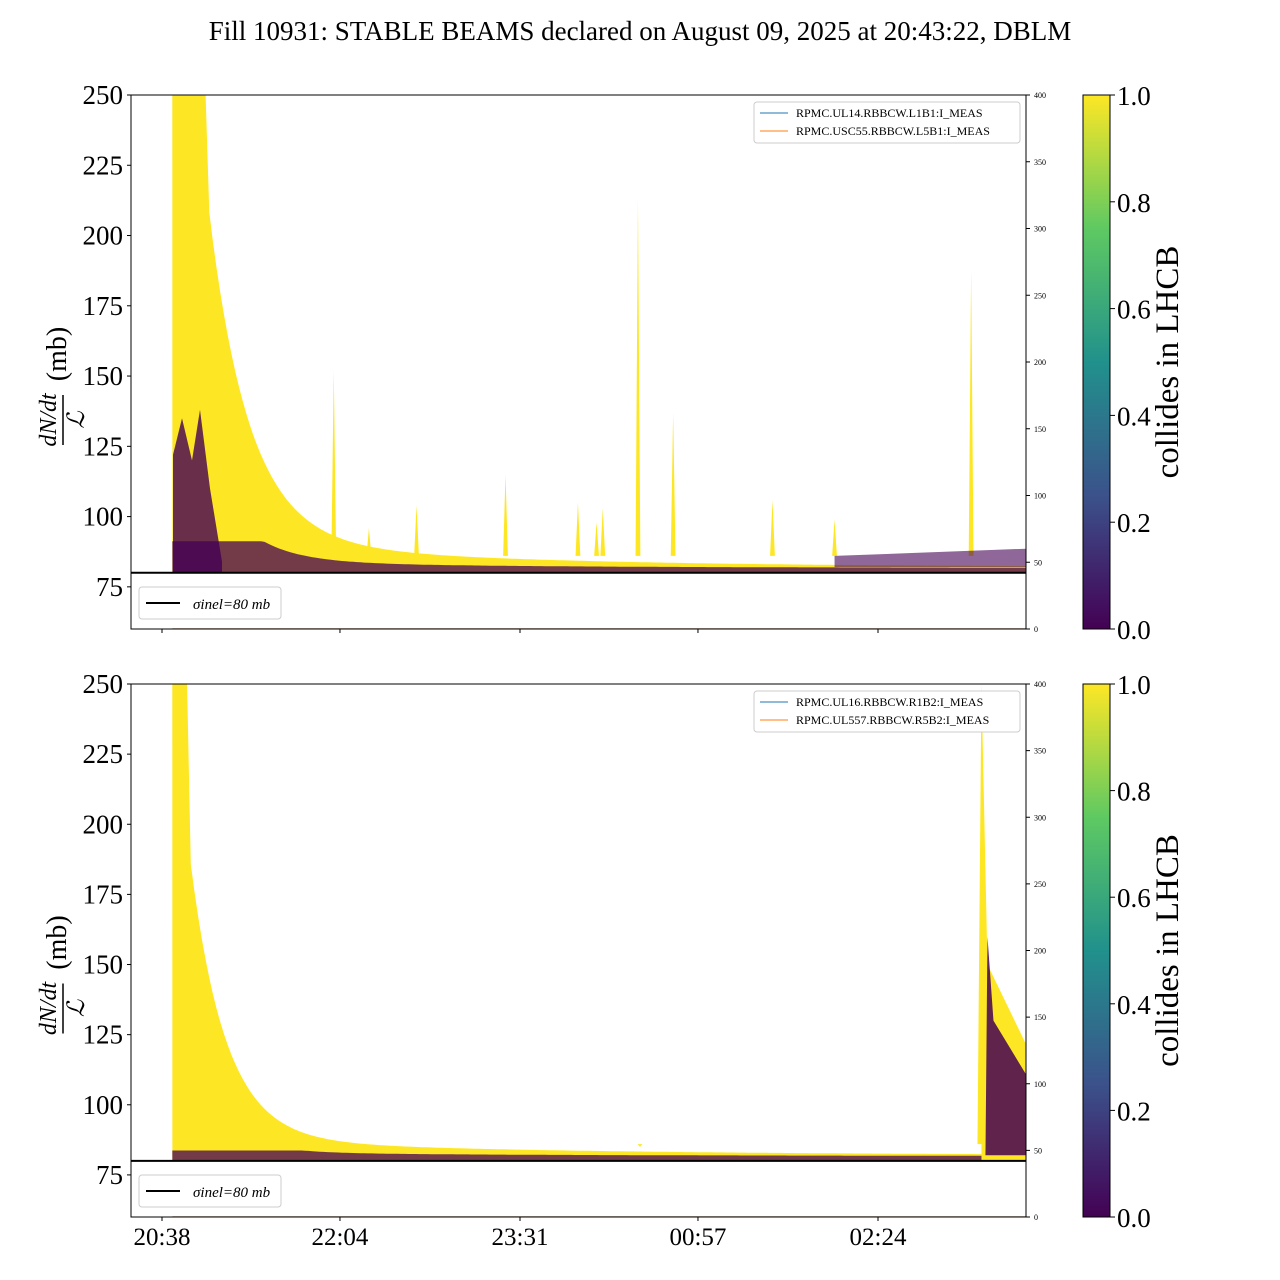 This screenshot has height=1280, width=1280. Describe the element at coordinates (1040, 229) in the screenshot. I see `y2-tick-label: 300` at that location.